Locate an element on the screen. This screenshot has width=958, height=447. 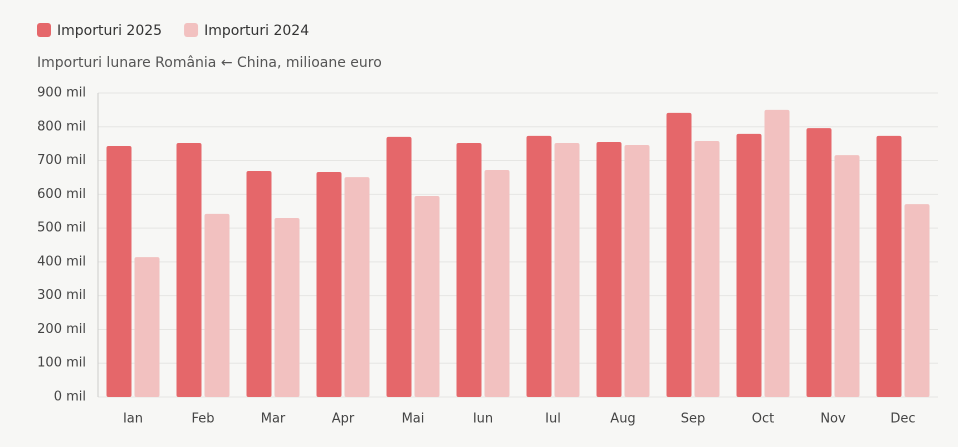
x-tick-label: Mai is located at coordinates (413, 419).